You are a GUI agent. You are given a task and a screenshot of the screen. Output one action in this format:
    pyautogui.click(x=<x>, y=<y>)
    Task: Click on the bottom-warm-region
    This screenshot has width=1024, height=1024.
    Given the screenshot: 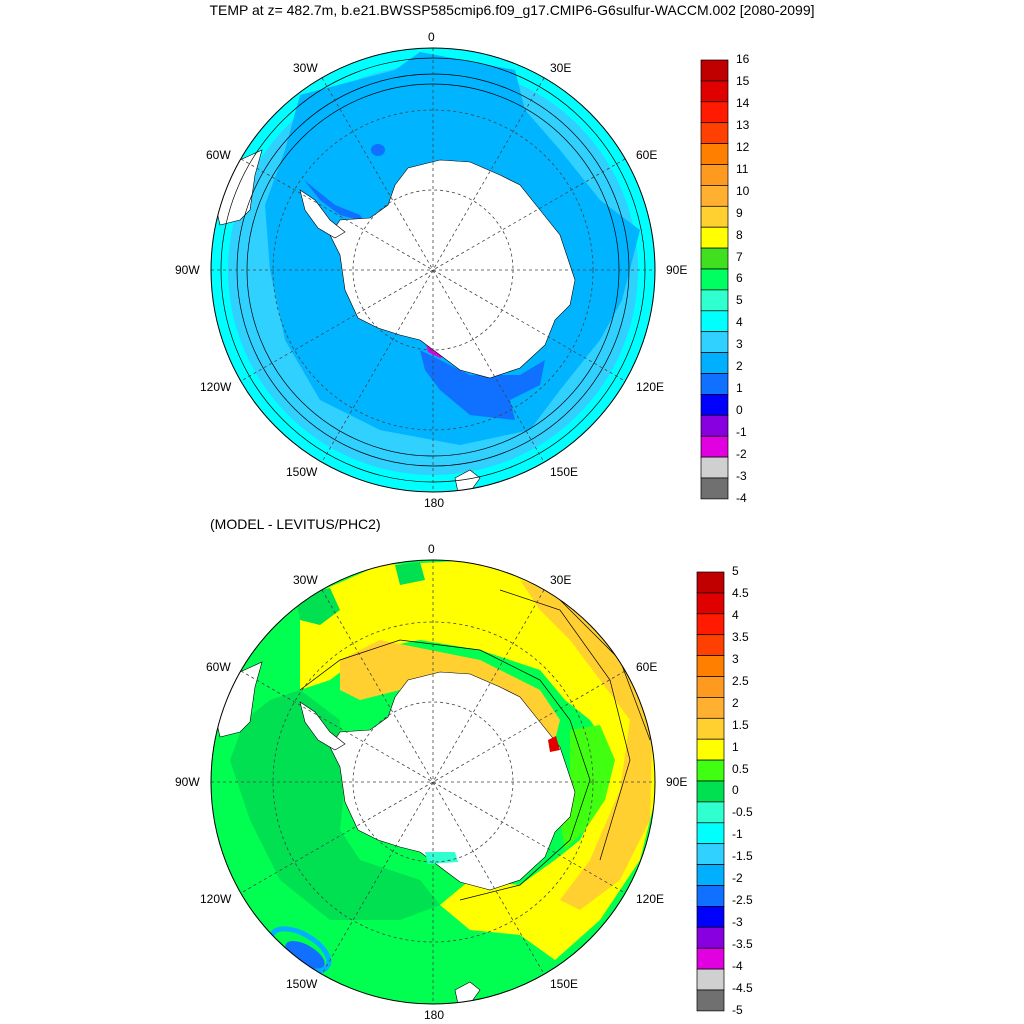 What is the action you would take?
    pyautogui.click(x=477, y=760)
    